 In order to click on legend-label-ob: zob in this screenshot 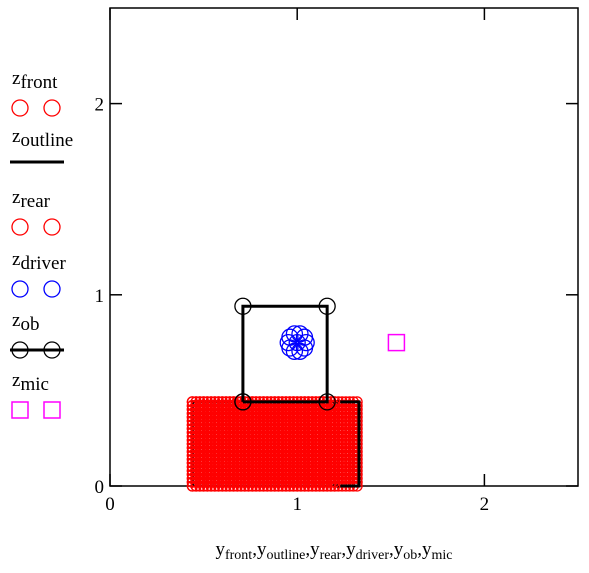, I will do `click(25, 322)`.